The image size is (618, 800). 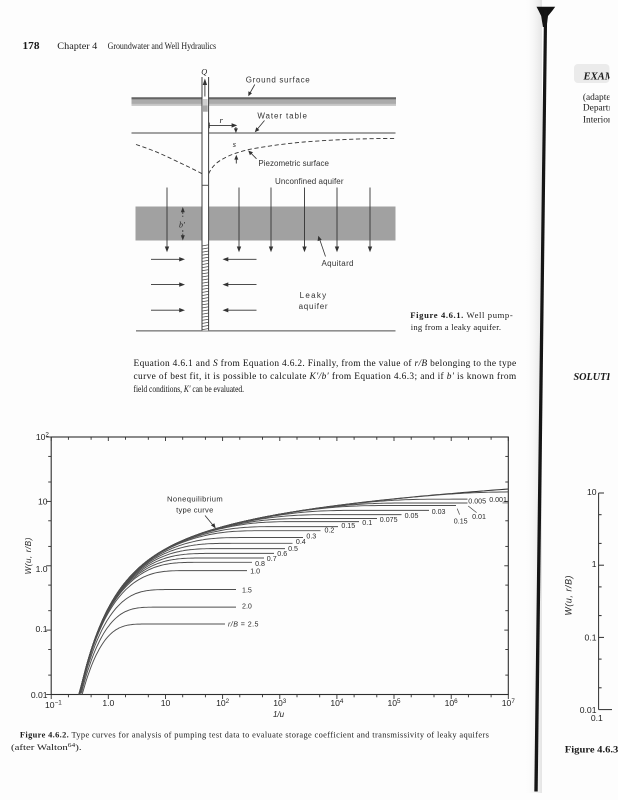 What do you see at coordinates (597, 121) in the screenshot?
I see `svg-text: Interior` at bounding box center [597, 121].